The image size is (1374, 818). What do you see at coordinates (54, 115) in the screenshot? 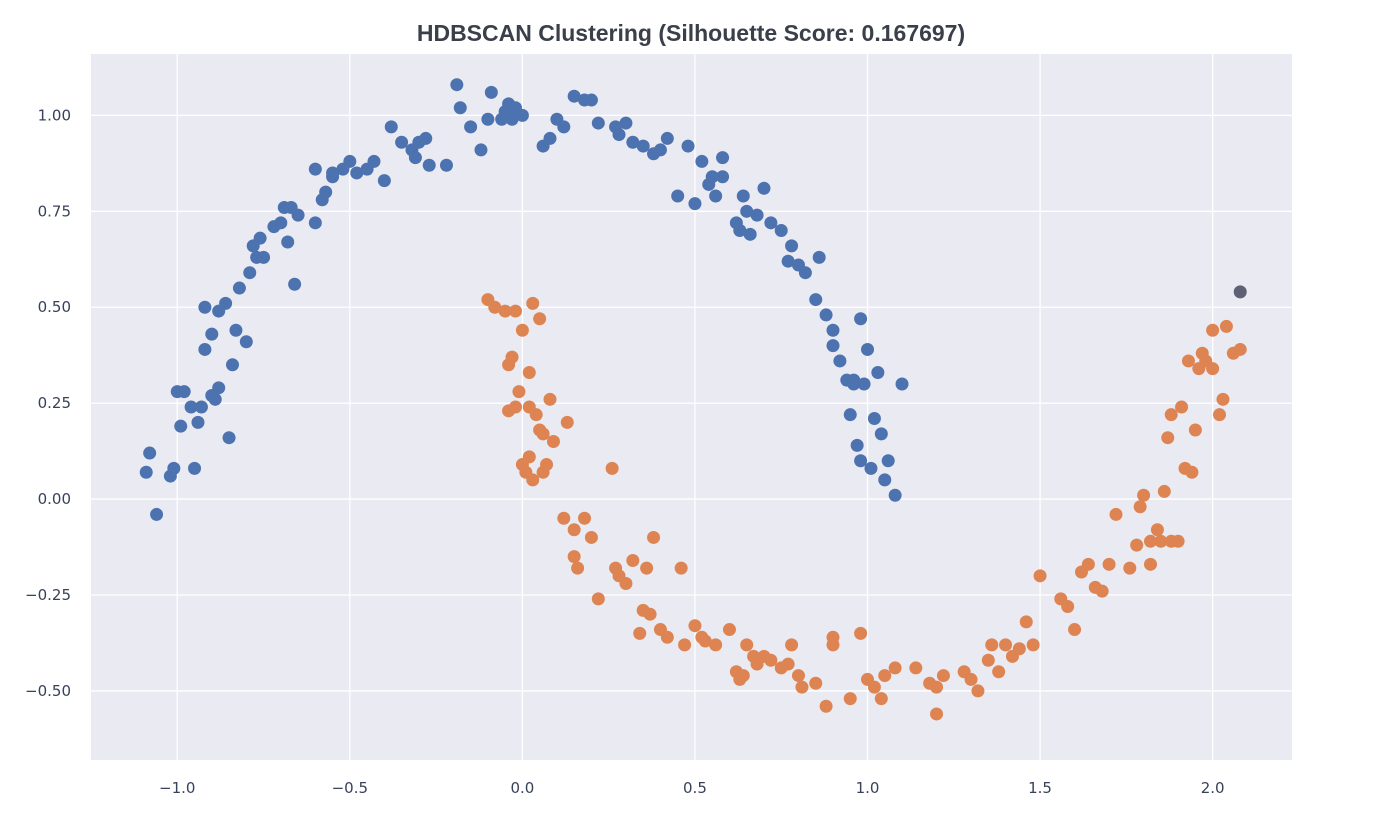
I see `y-tick-label: 1.00` at bounding box center [54, 115].